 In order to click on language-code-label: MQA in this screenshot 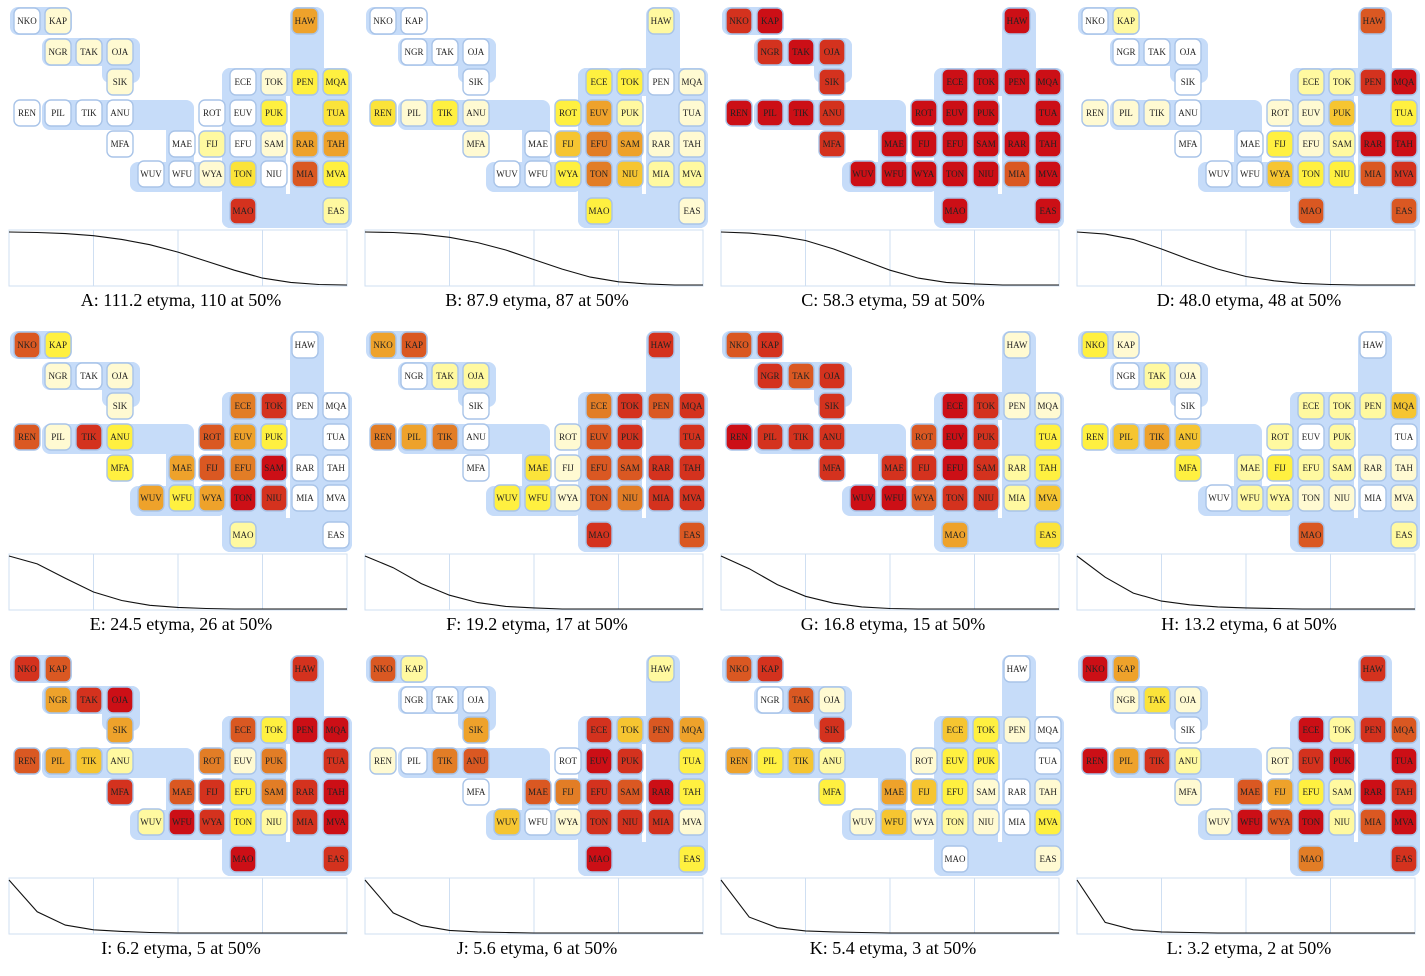, I will do `click(1048, 82)`.